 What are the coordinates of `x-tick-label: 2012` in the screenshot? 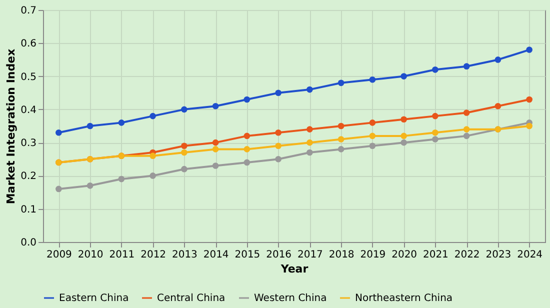 It's located at (153, 255).